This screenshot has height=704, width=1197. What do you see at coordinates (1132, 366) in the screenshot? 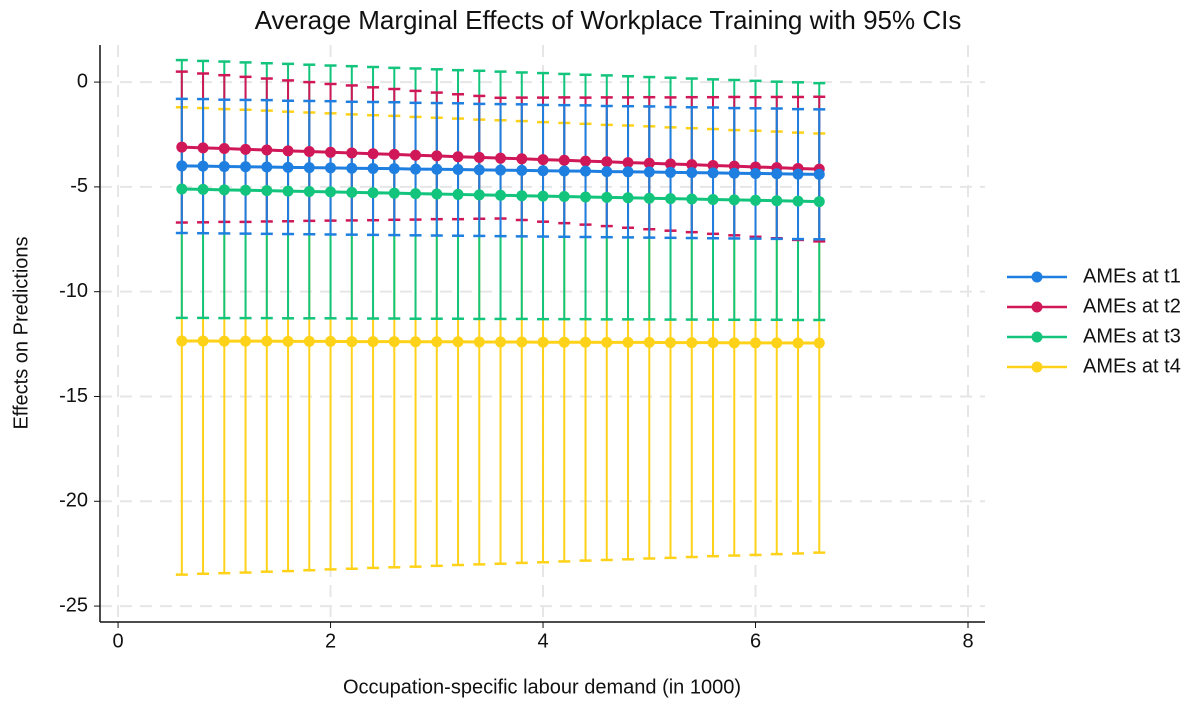
I see `legend-label: AMEs at t4` at bounding box center [1132, 366].